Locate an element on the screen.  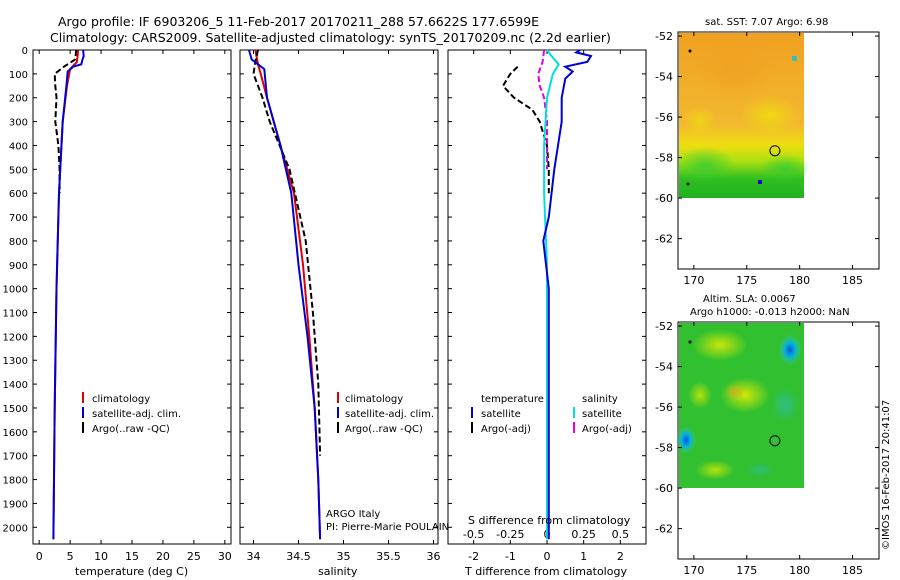
s-tick-label: 0.25 is located at coordinates (583, 534).